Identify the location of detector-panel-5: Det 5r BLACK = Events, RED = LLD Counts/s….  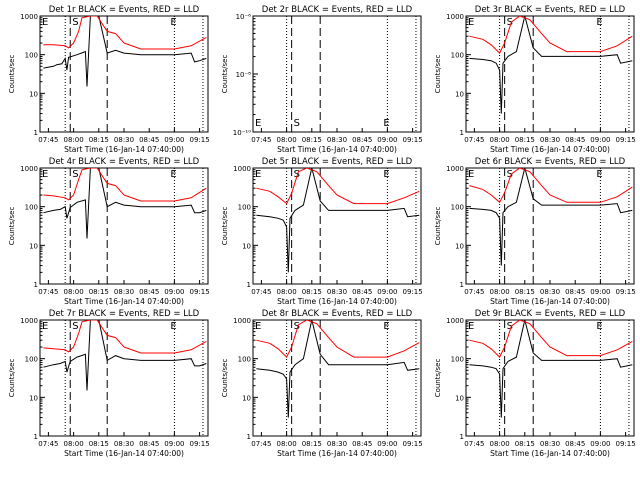
(322, 231).